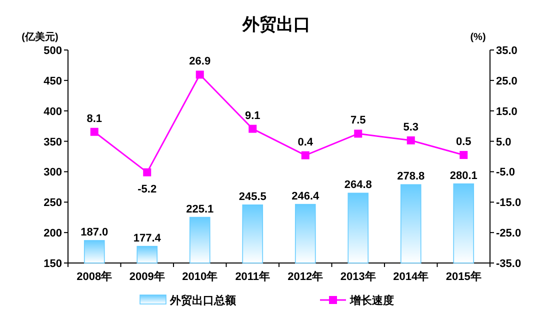 Image resolution: width=553 pixels, height=327 pixels. What do you see at coordinates (371, 300) in the screenshot?
I see `legend-label: 增长速度` at bounding box center [371, 300].